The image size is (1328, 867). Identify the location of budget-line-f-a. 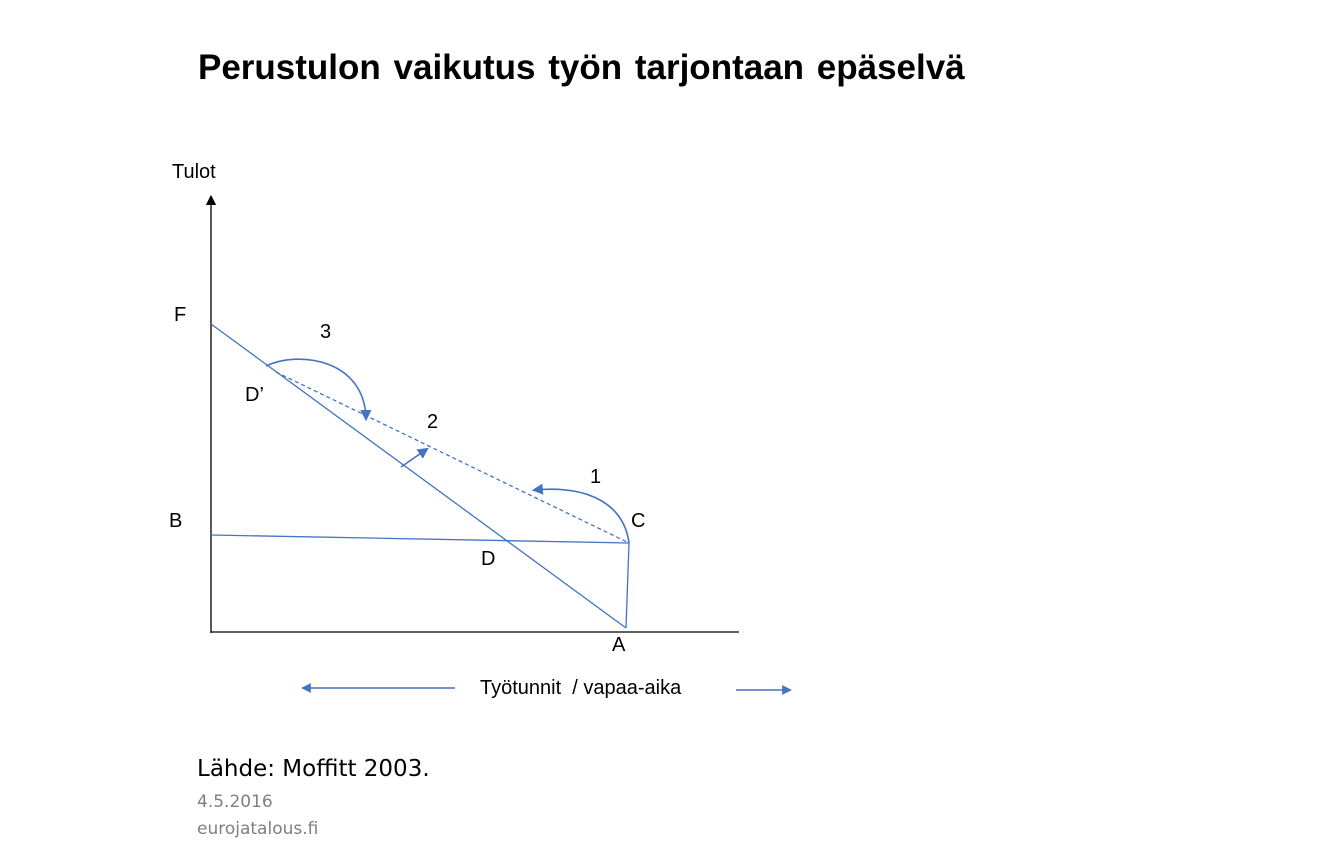
(418, 476).